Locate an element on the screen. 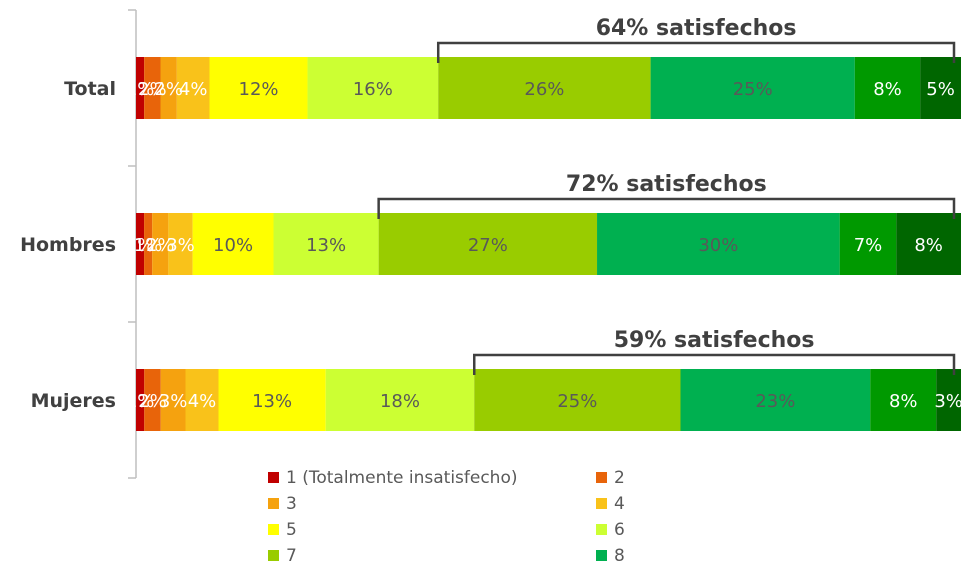 The image size is (961, 567). segment-value-label: 27% is located at coordinates (488, 245).